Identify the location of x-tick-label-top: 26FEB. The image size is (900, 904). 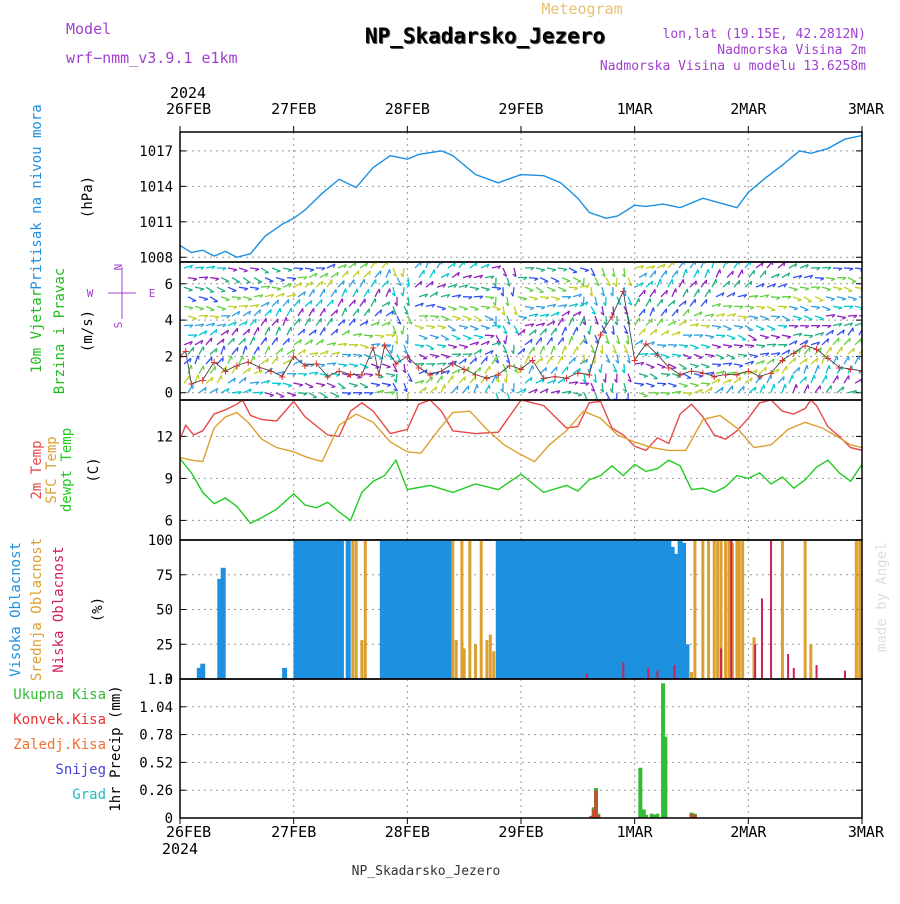
(188, 109).